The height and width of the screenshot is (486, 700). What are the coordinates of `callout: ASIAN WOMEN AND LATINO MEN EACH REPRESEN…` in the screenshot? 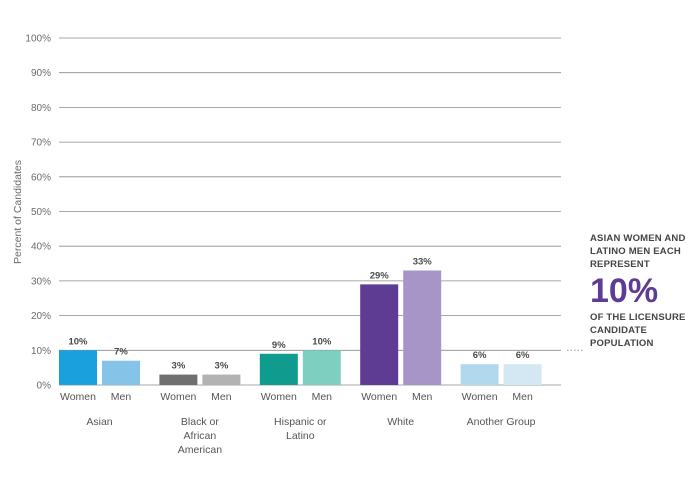 It's located at (640, 291).